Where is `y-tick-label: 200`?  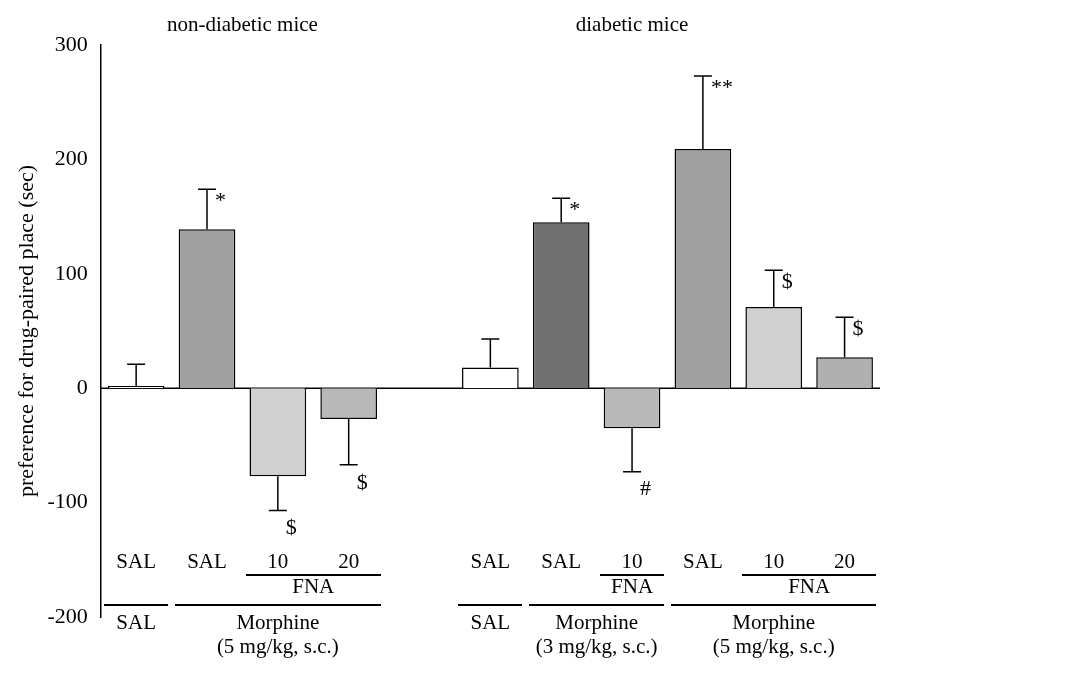 y-tick-label: 200 is located at coordinates (71, 158).